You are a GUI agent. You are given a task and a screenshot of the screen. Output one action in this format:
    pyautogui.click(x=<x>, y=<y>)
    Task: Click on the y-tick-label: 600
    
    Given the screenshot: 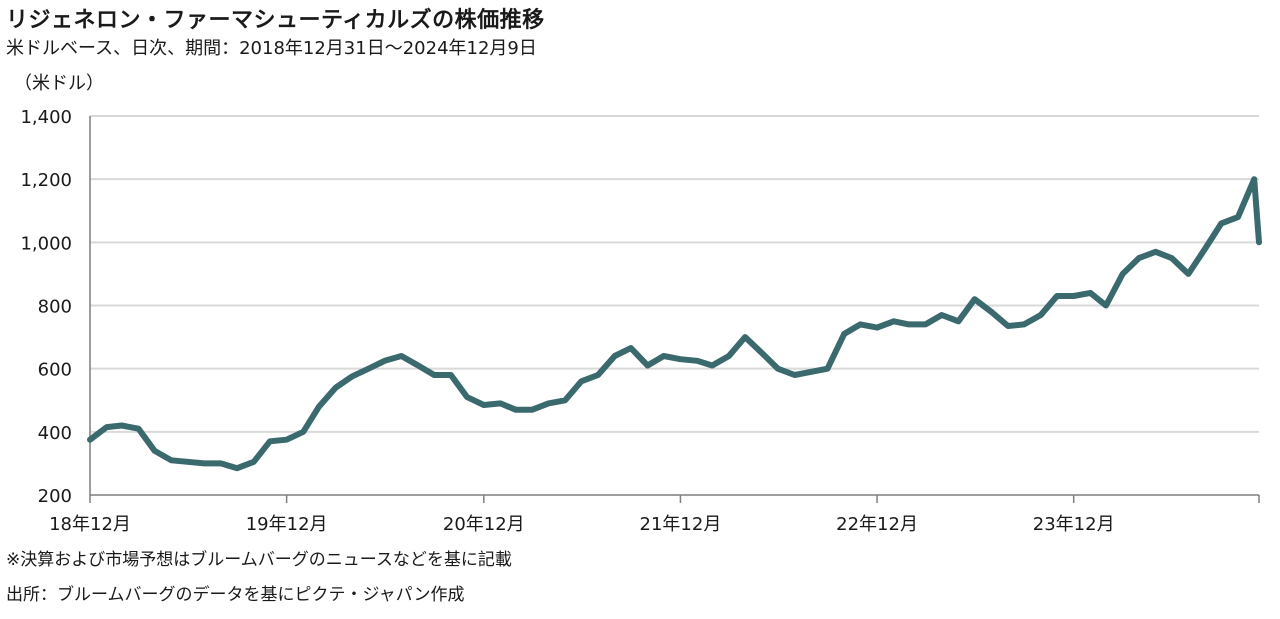 What is the action you would take?
    pyautogui.click(x=55, y=370)
    